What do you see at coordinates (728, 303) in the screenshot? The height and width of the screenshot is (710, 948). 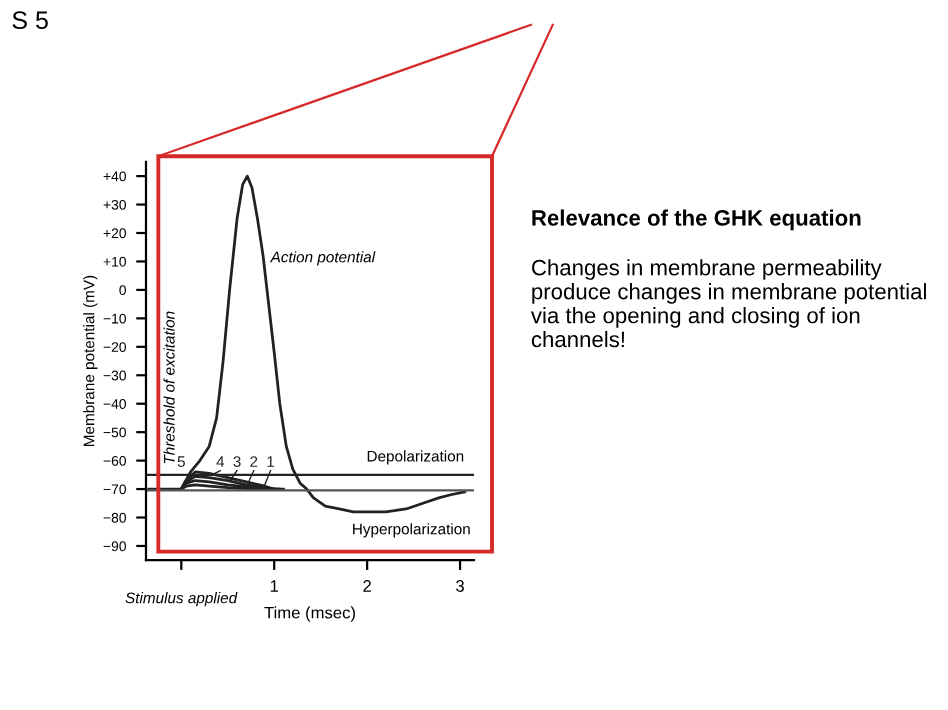 I see `text: Changes in membrane permeability produce changes in membrane potential via the opening and closing of ion channels!` at bounding box center [728, 303].